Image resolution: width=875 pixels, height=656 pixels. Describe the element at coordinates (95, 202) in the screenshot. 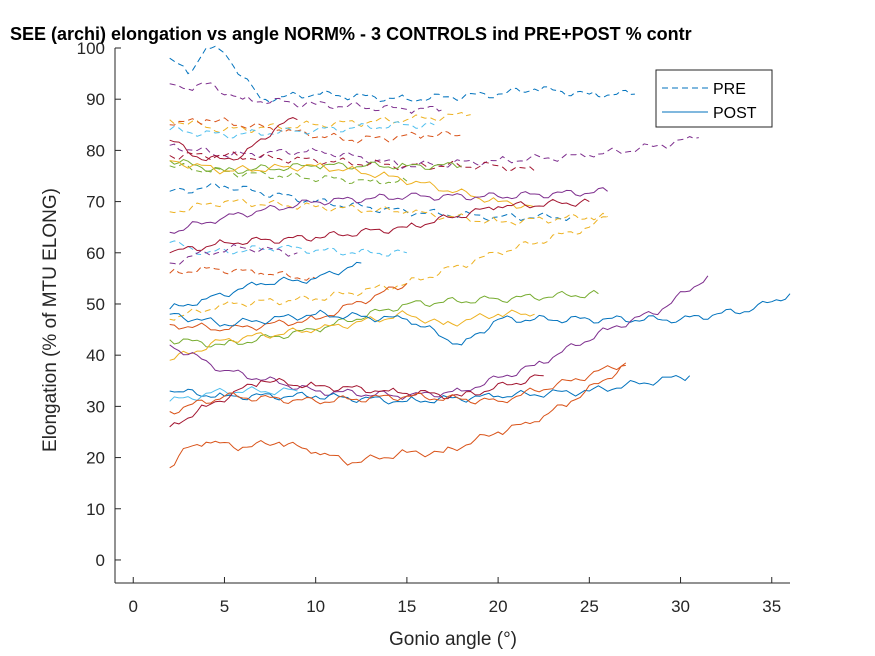

I see `y-tick-label: 70` at that location.